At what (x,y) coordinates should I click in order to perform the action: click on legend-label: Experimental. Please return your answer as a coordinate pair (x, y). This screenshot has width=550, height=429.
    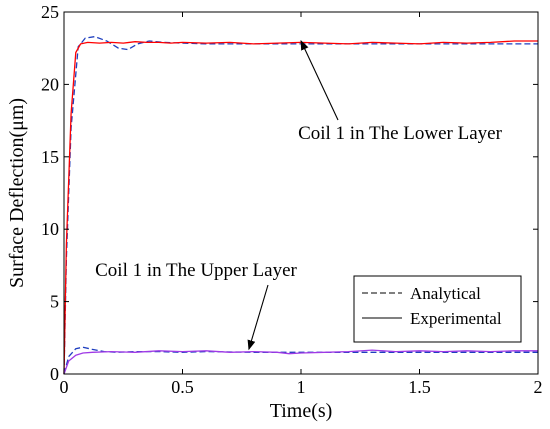
    Looking at the image, I should click on (456, 318).